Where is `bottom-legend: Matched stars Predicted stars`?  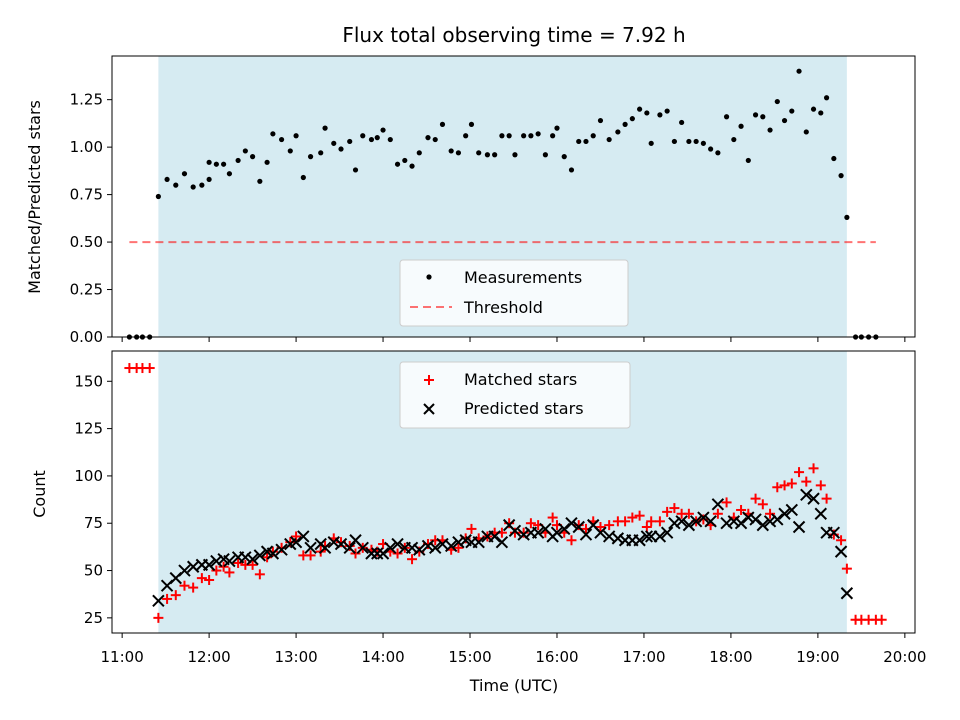 bottom-legend: Matched stars Predicted stars is located at coordinates (515, 395).